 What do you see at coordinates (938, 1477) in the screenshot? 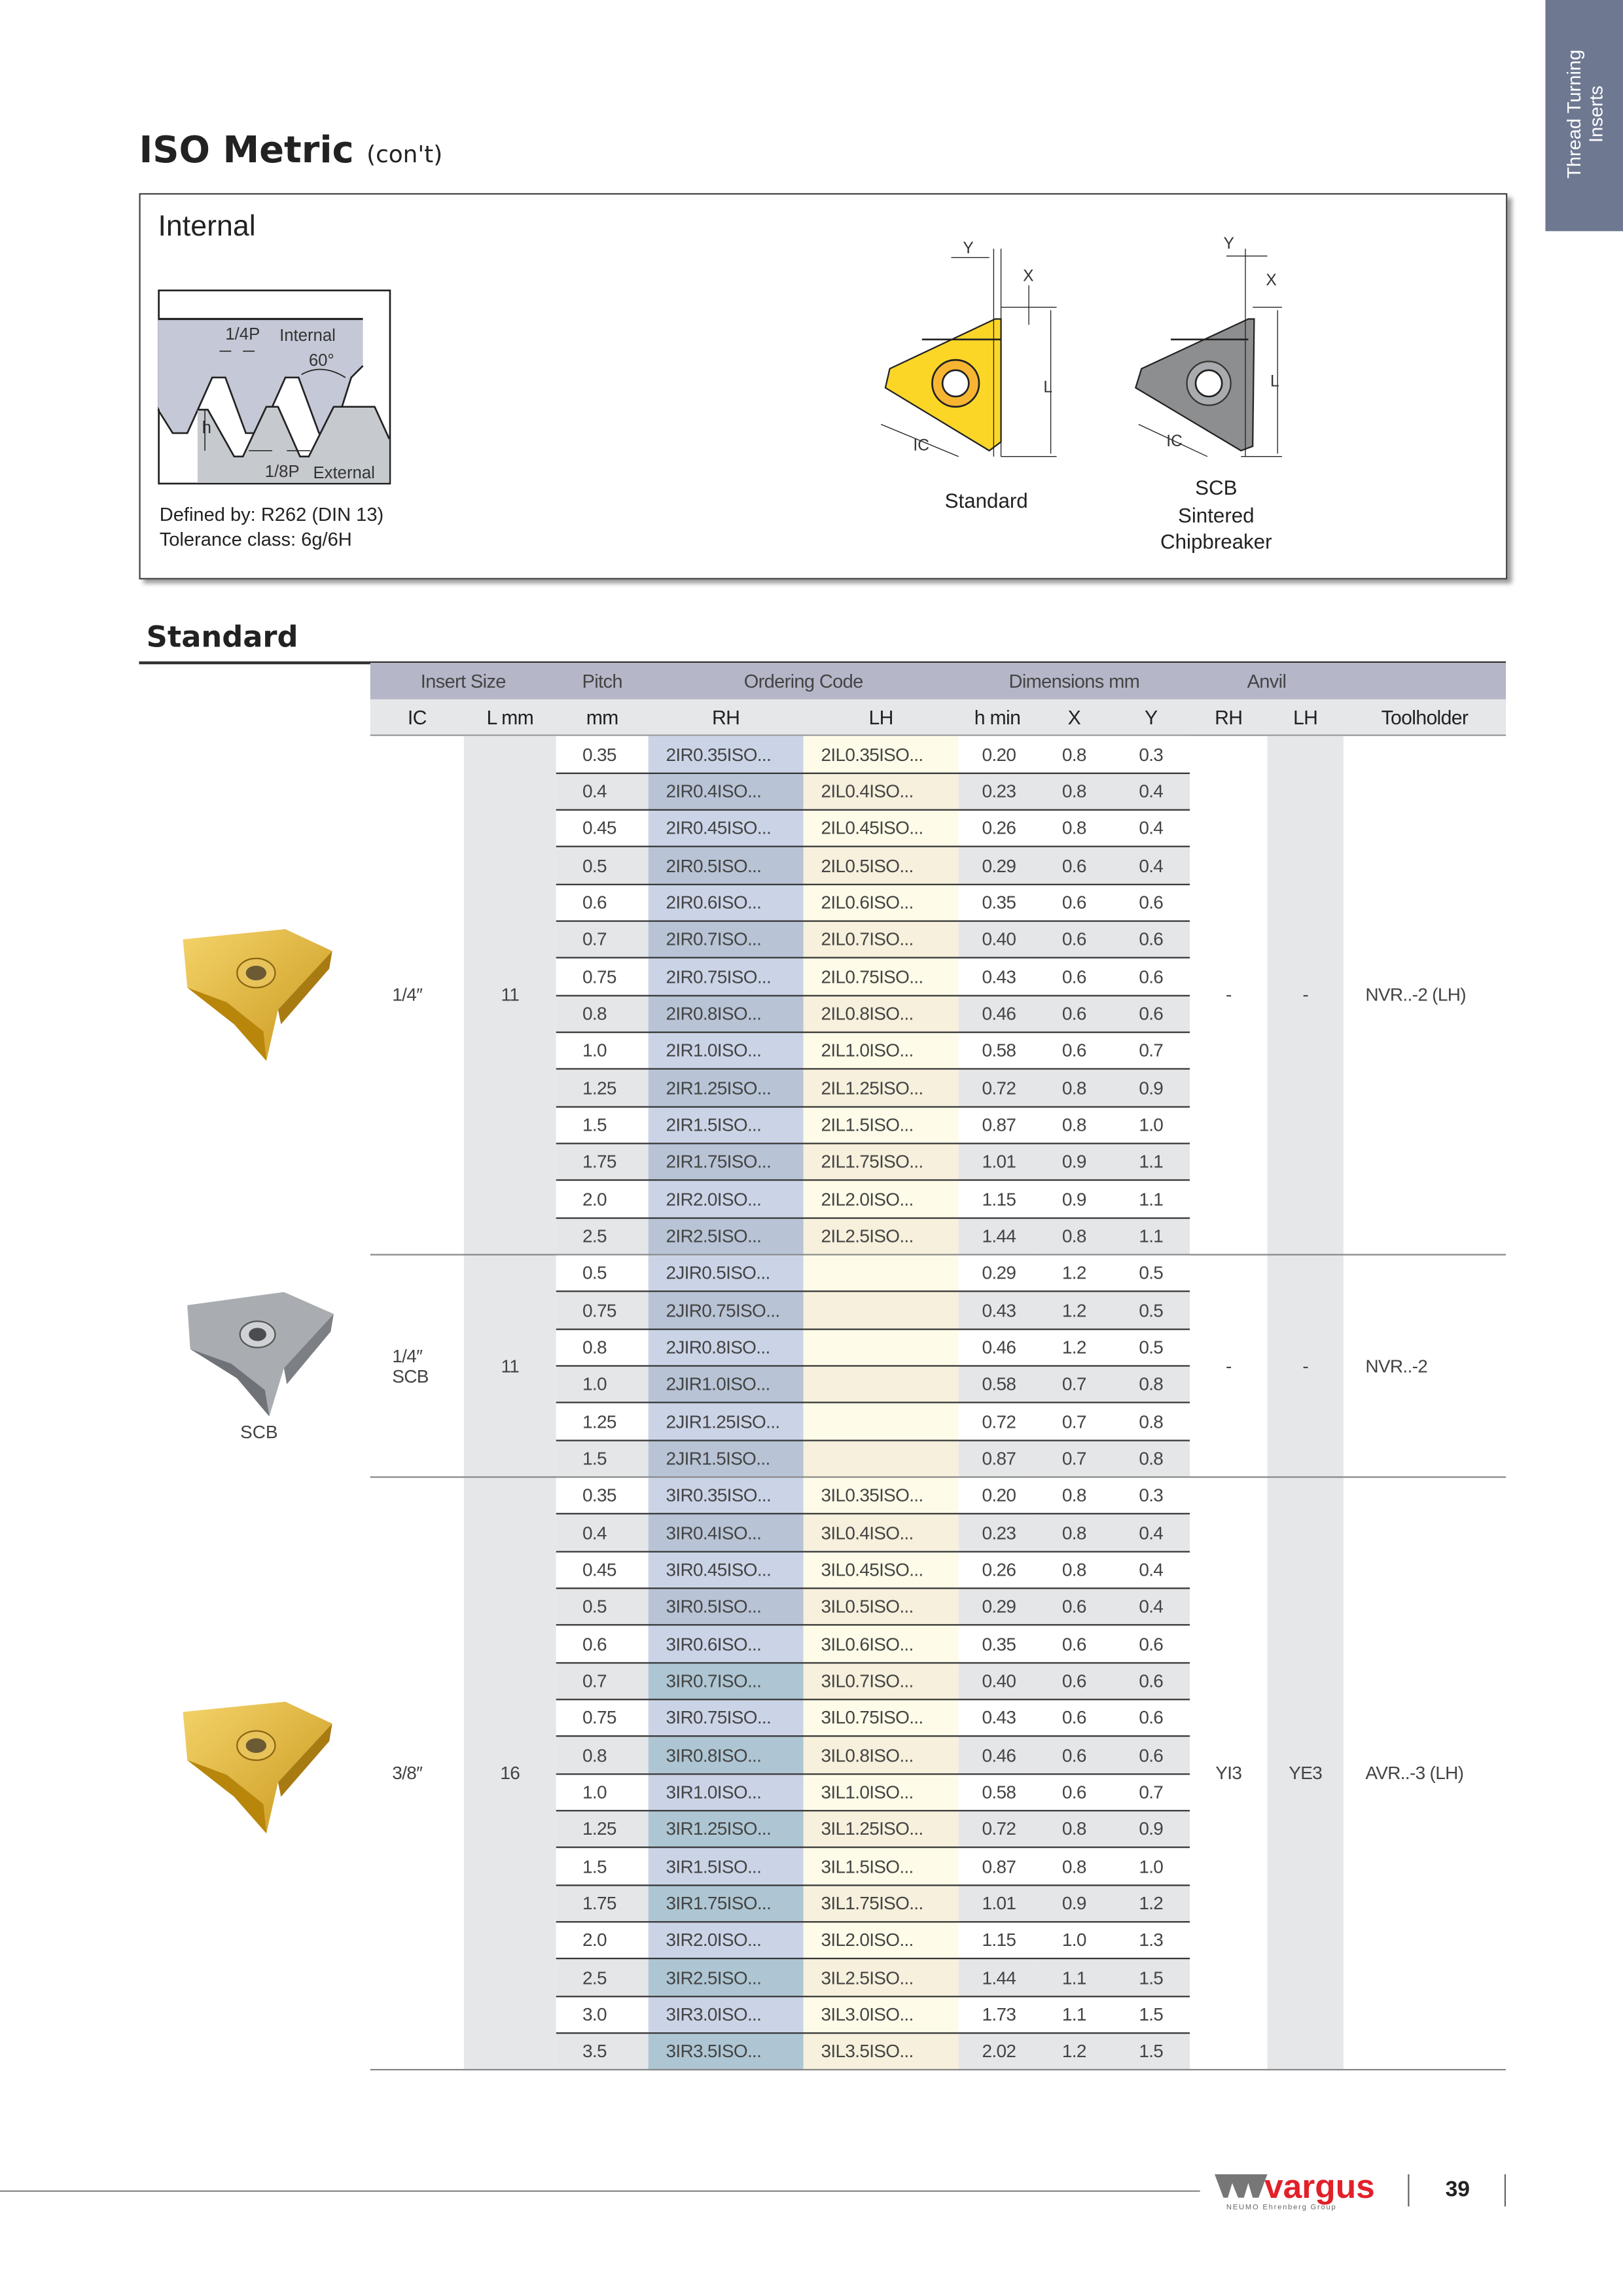
I see `group-divider` at bounding box center [938, 1477].